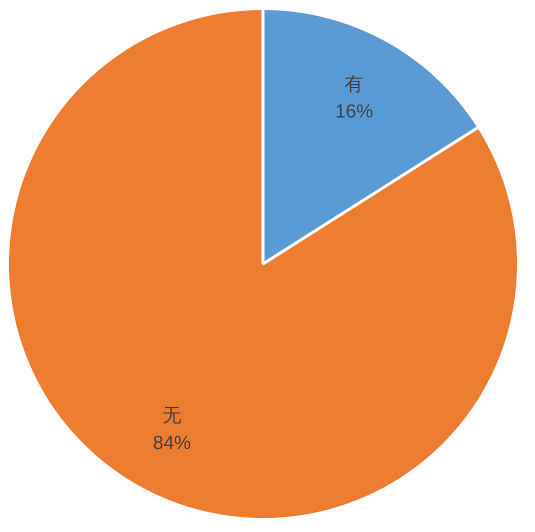 This screenshot has width=535, height=532. I want to click on data-label: 84%, so click(172, 443).